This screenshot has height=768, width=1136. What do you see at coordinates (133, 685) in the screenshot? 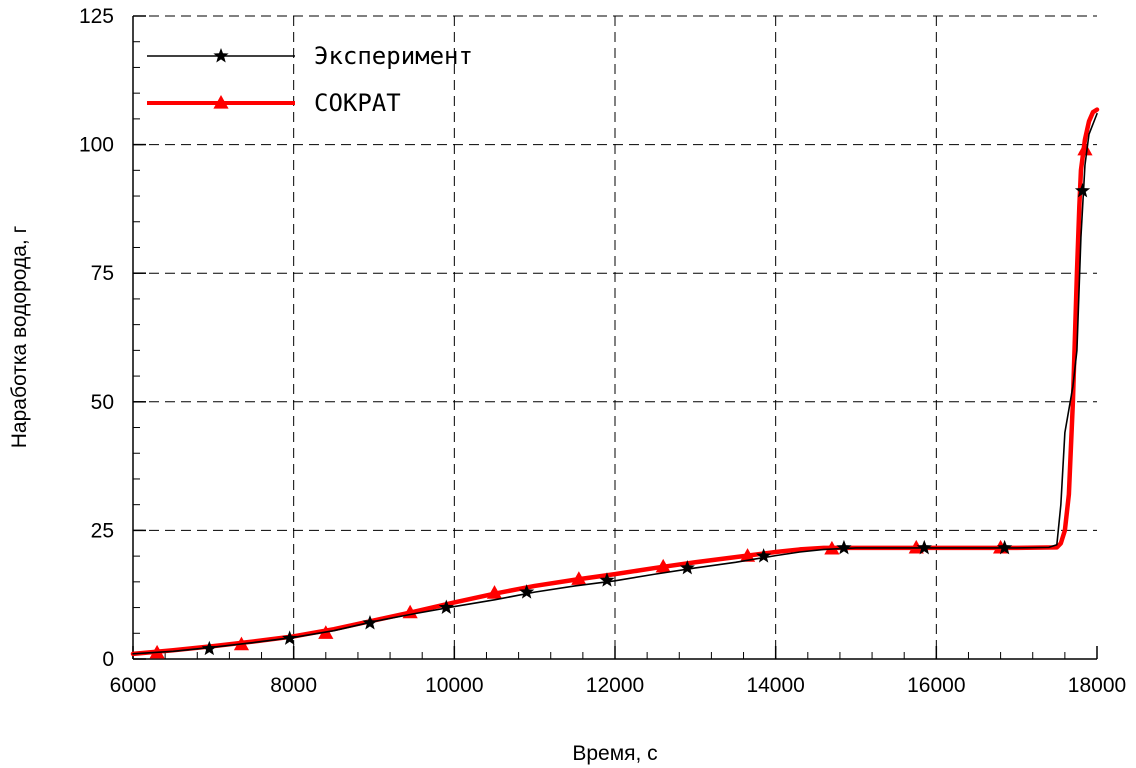
I see `x-tick-label: 6000` at bounding box center [133, 685].